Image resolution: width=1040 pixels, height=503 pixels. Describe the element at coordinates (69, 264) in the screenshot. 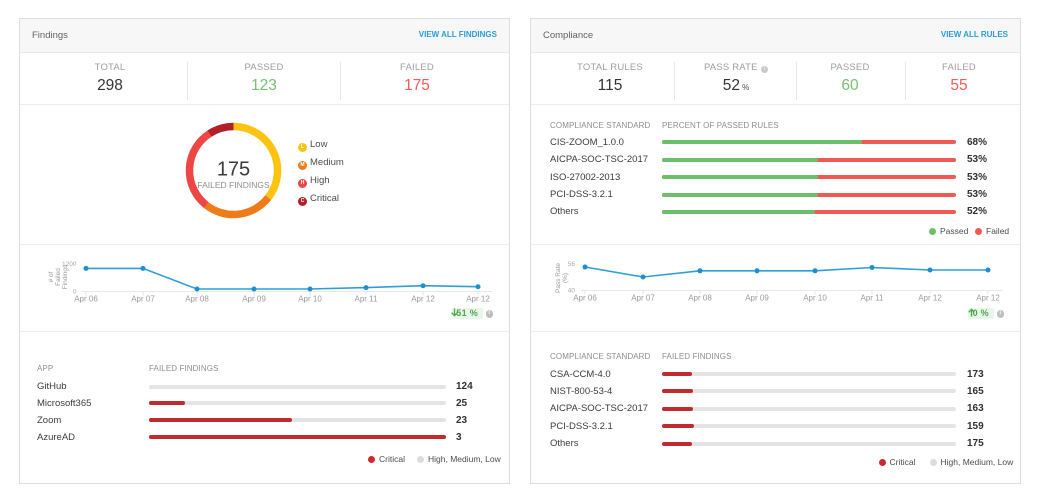

I see `svg-text: 1200` at that location.